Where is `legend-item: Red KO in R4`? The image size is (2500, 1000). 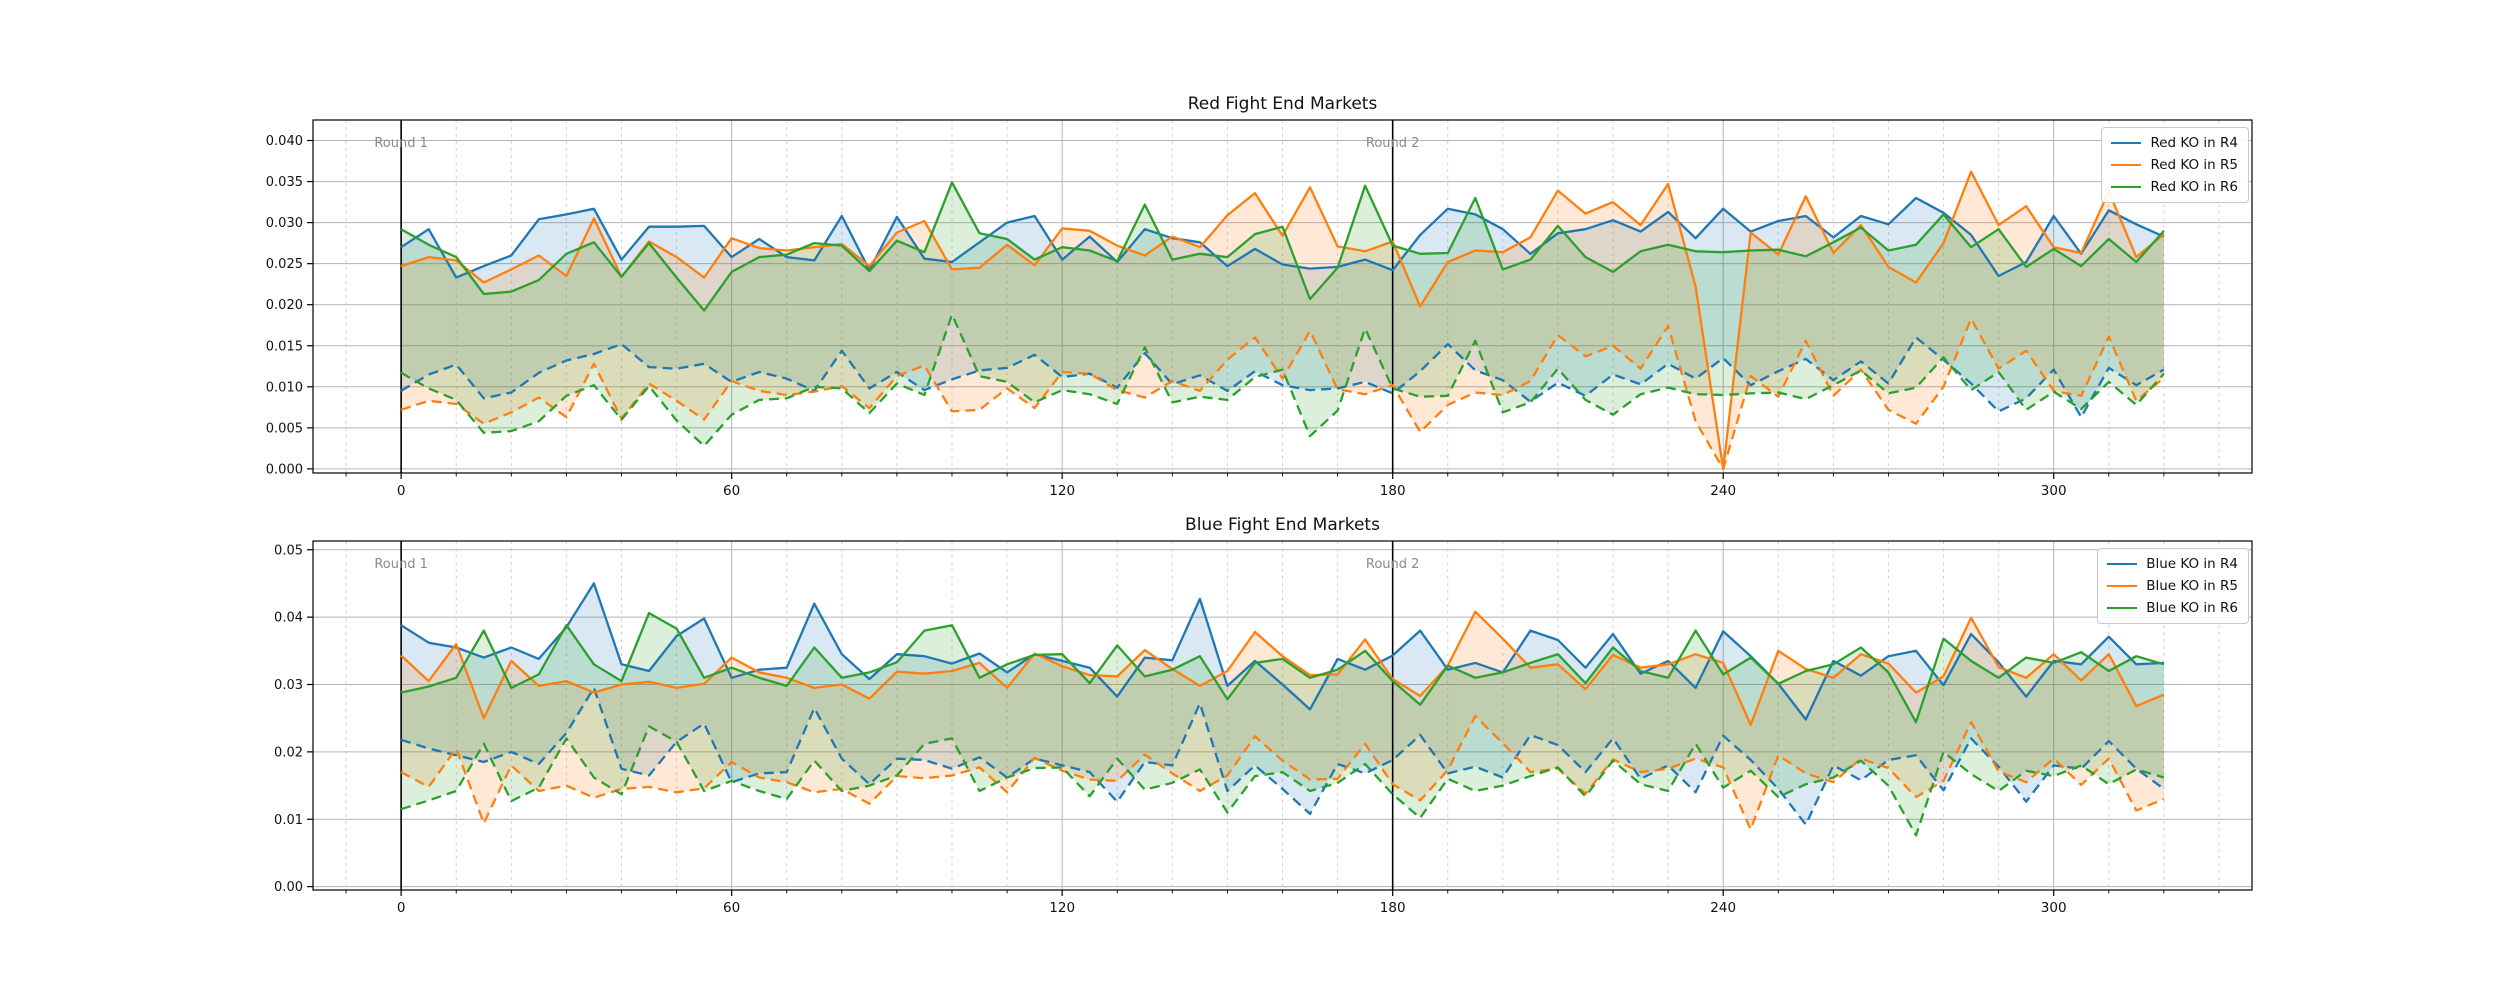
legend-item: Red KO in R4 is located at coordinates (2174, 143).